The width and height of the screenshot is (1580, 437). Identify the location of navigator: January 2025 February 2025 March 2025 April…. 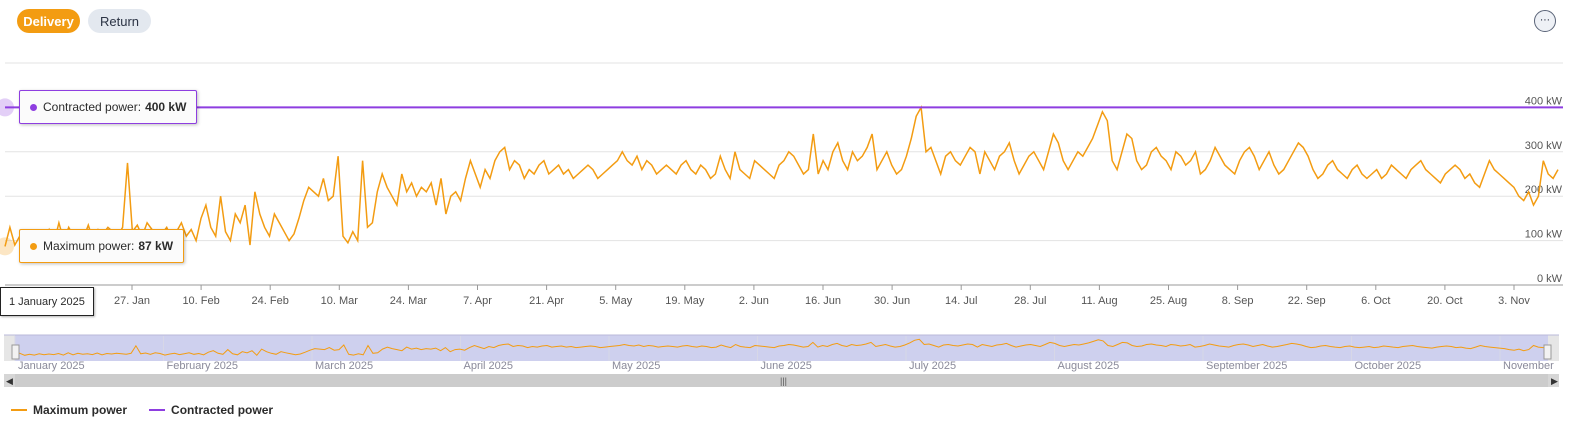
(781, 360).